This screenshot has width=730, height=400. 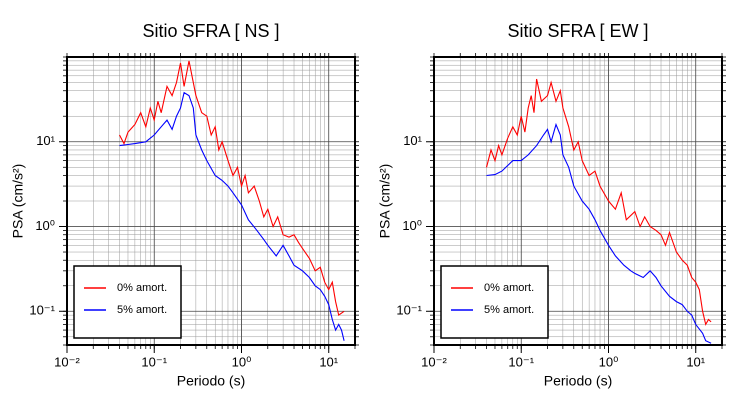 What do you see at coordinates (210, 31) in the screenshot?
I see `chart-title: Sitio SFRA [ NS ]` at bounding box center [210, 31].